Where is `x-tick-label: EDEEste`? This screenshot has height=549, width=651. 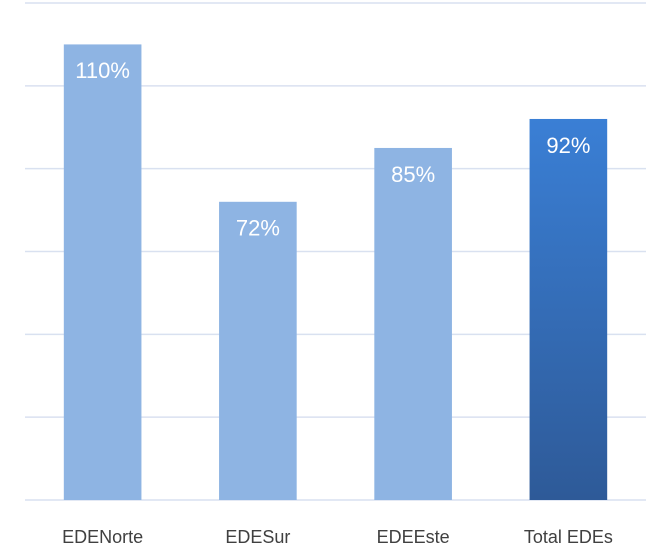 x-tick-label: EDEEste is located at coordinates (413, 537).